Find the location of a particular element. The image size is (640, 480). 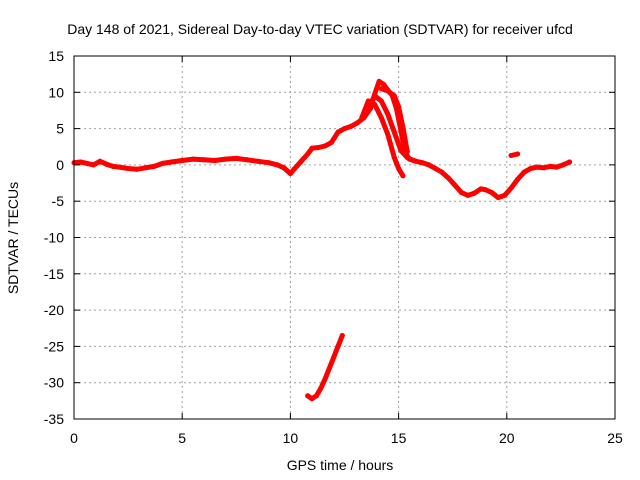

y-tick-label: 5 is located at coordinates (60, 129).